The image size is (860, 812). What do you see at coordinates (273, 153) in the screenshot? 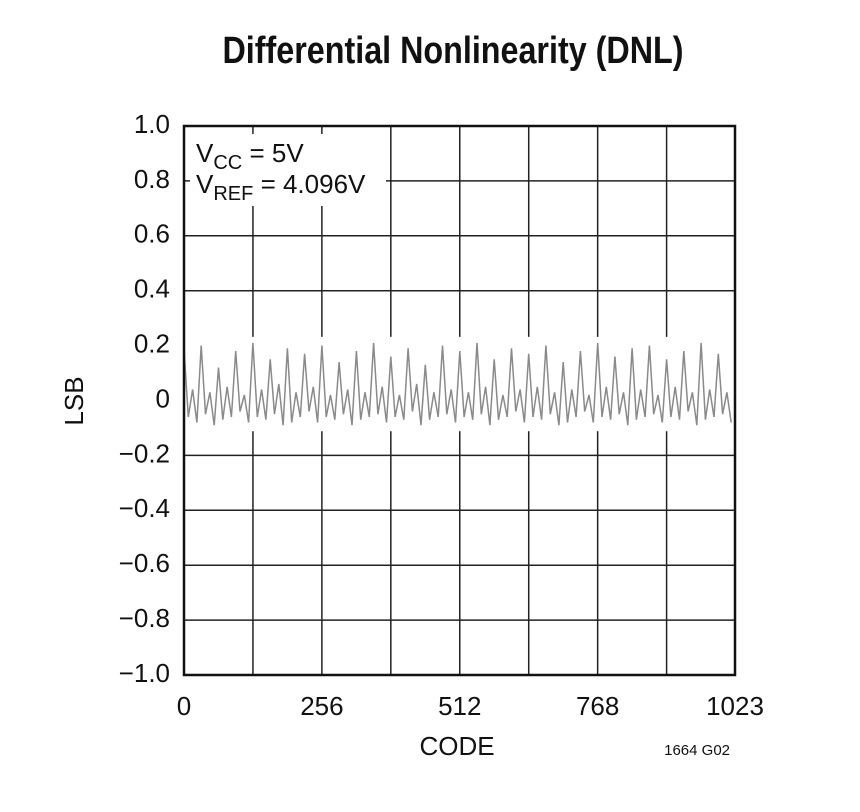
I see `annotation-part: = 5V` at bounding box center [273, 153].